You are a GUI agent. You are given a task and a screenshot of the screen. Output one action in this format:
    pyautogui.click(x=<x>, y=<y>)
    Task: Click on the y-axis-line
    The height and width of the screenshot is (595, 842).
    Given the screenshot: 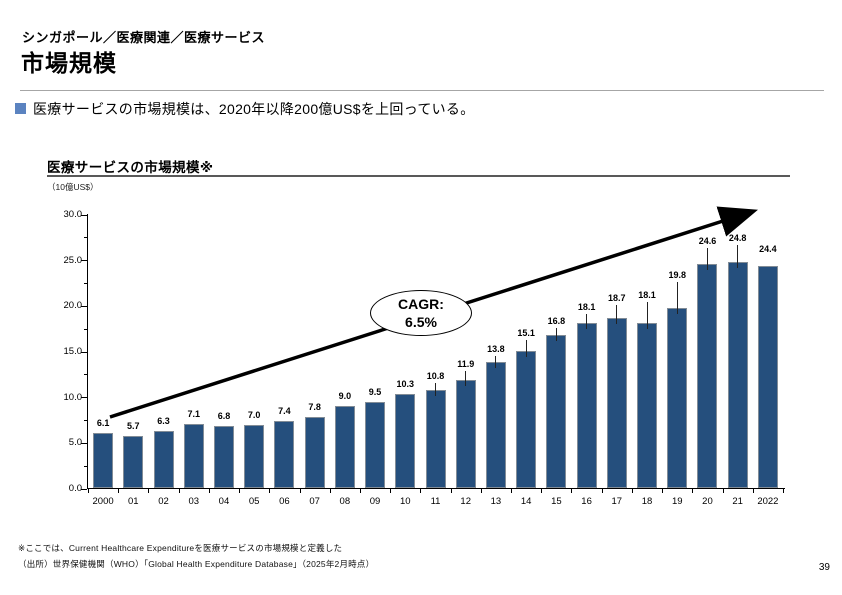 What is the action you would take?
    pyautogui.click(x=87, y=351)
    